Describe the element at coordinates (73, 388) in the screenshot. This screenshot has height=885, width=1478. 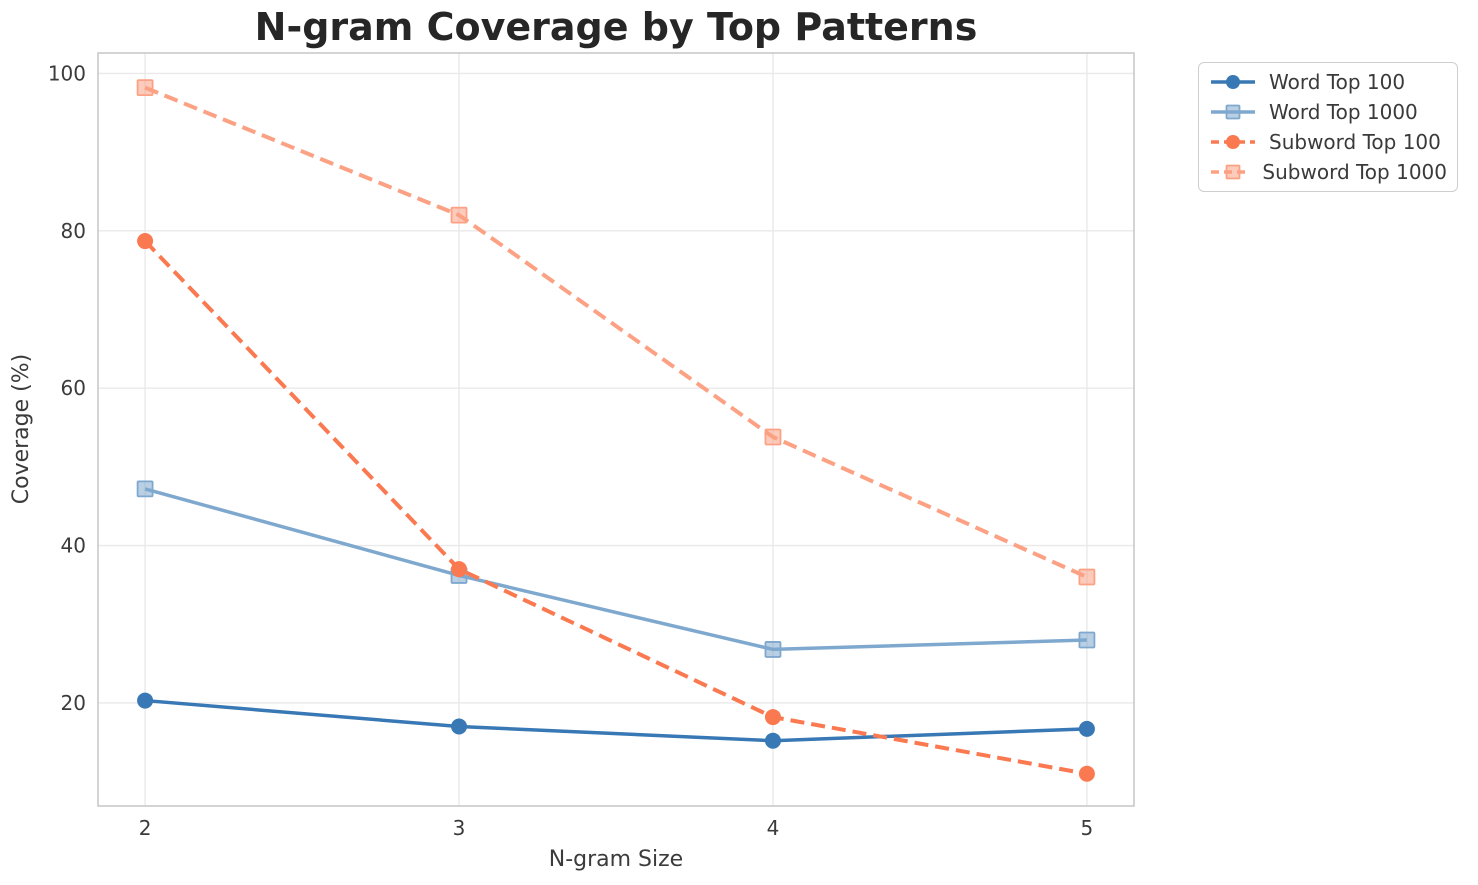
I see `y-tick-label: 60` at that location.